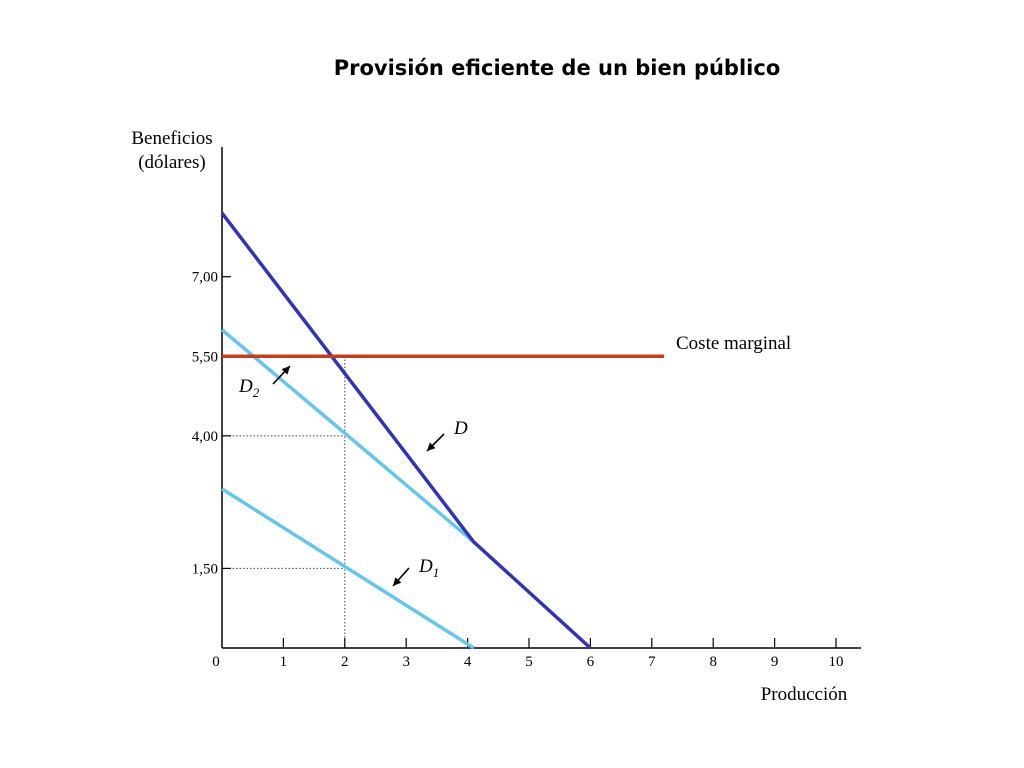  Describe the element at coordinates (713, 662) in the screenshot. I see `x-tick-label-8: 8` at that location.